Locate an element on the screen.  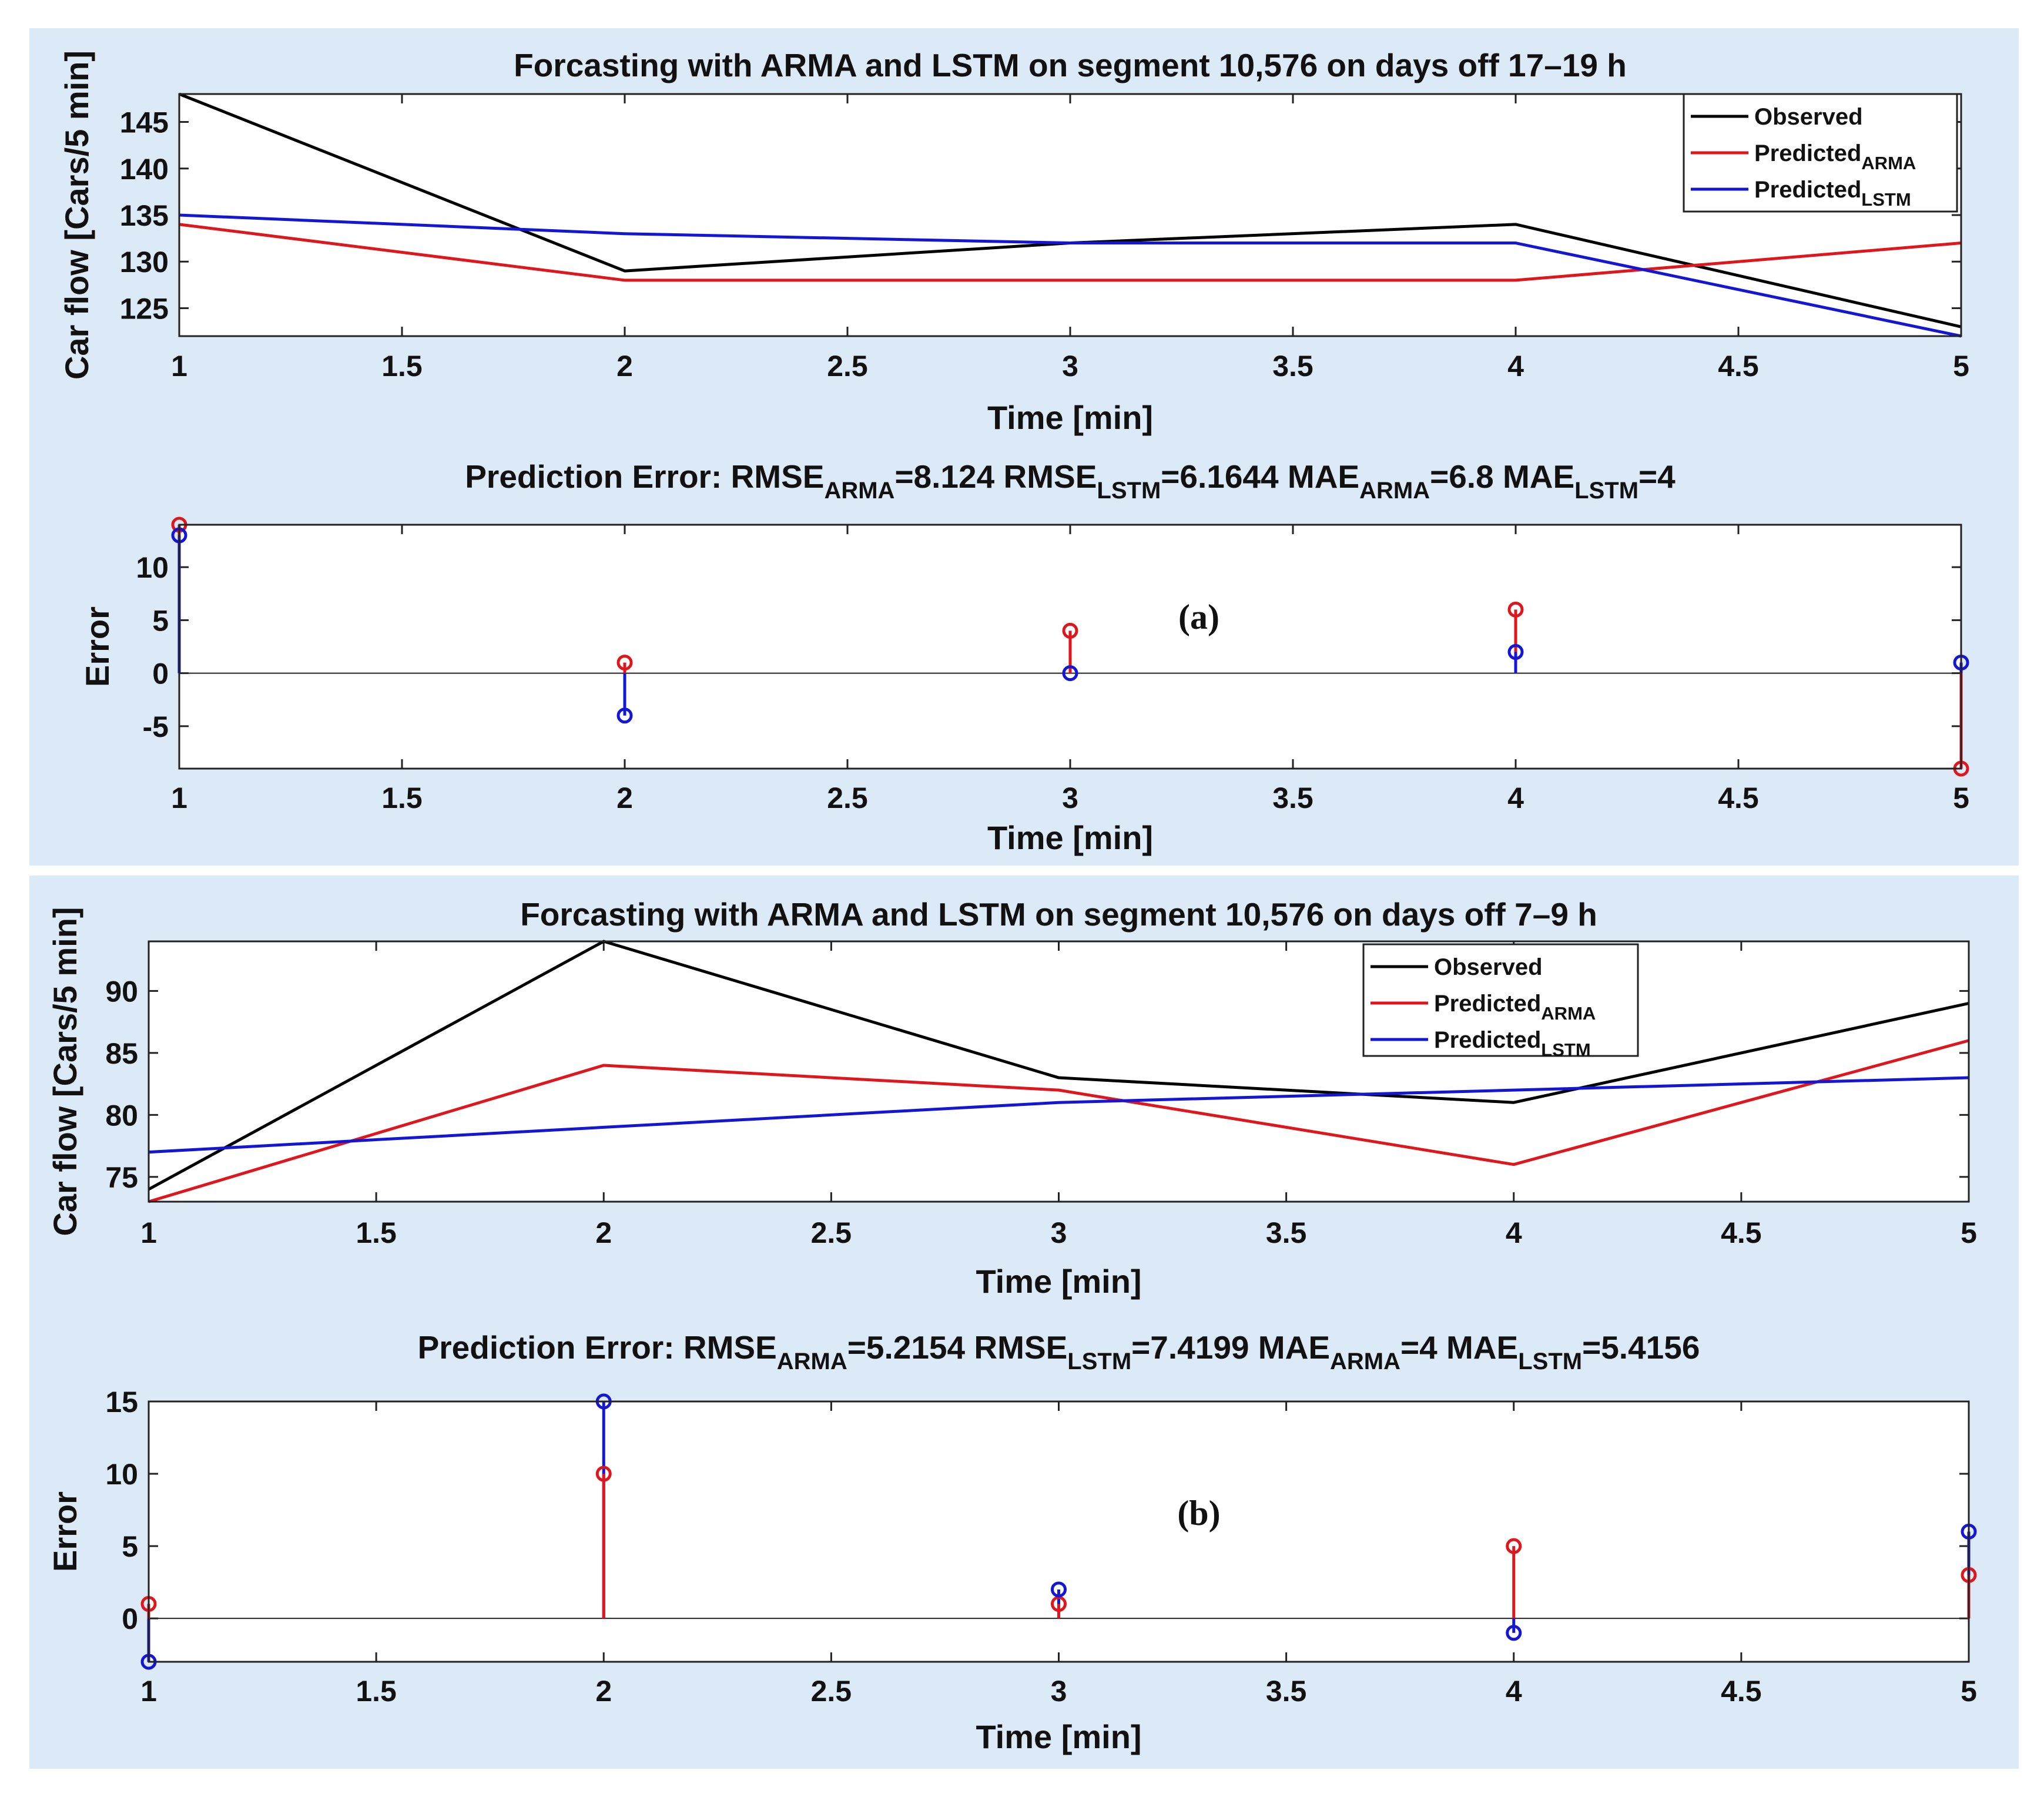
chart2-xtick-label: 2 is located at coordinates (624, 798).